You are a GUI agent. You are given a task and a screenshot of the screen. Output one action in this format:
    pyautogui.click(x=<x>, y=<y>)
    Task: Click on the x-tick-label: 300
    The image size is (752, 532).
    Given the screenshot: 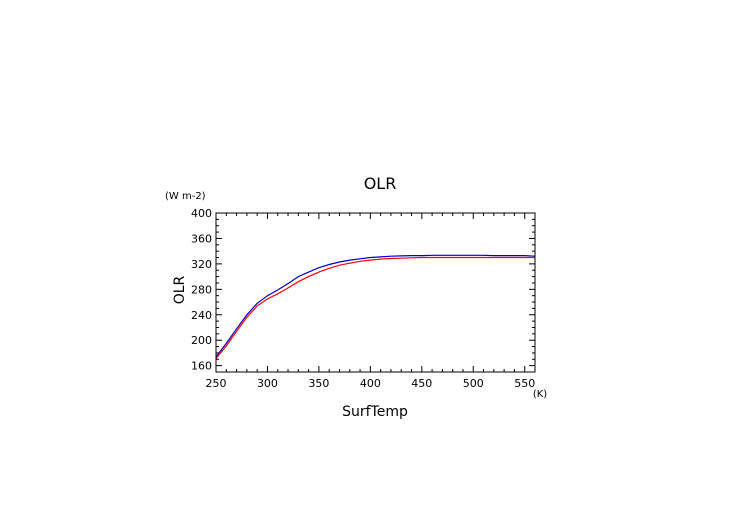 What is the action you would take?
    pyautogui.click(x=267, y=383)
    